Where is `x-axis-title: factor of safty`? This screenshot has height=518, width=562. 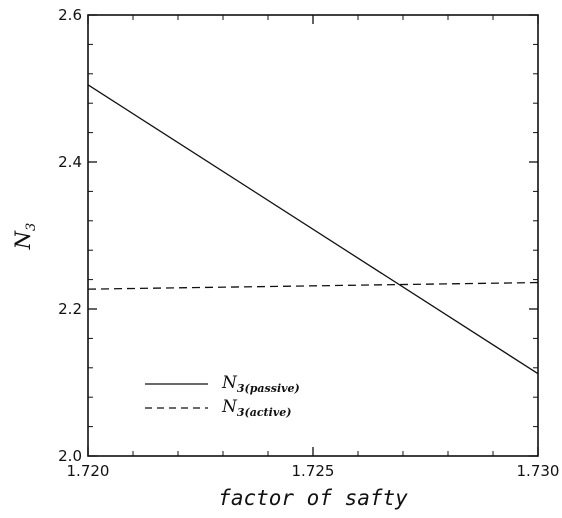 x-axis-title: factor of safty is located at coordinates (313, 498).